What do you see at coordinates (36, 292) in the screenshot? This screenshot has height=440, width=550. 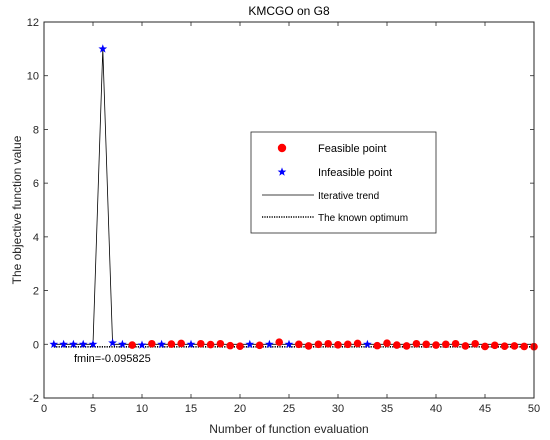 I see `y-tick-label: 2` at bounding box center [36, 292].